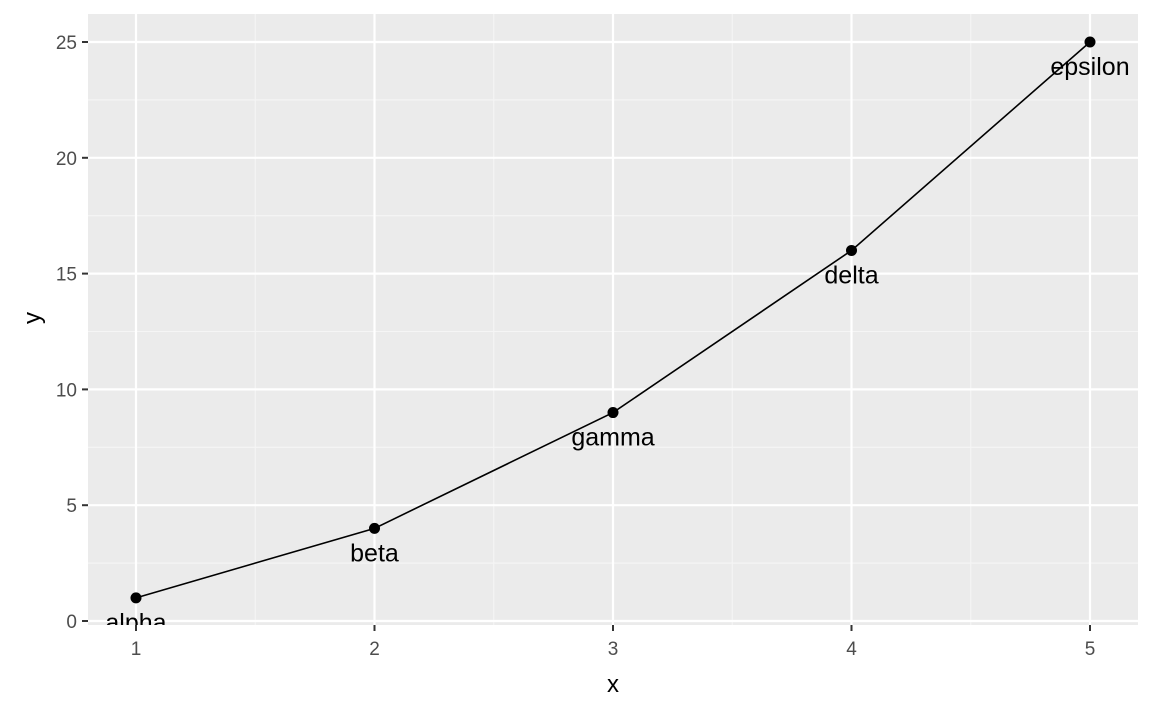 The height and width of the screenshot is (711, 1152). Describe the element at coordinates (374, 553) in the screenshot. I see `point-label-beta: beta` at that location.